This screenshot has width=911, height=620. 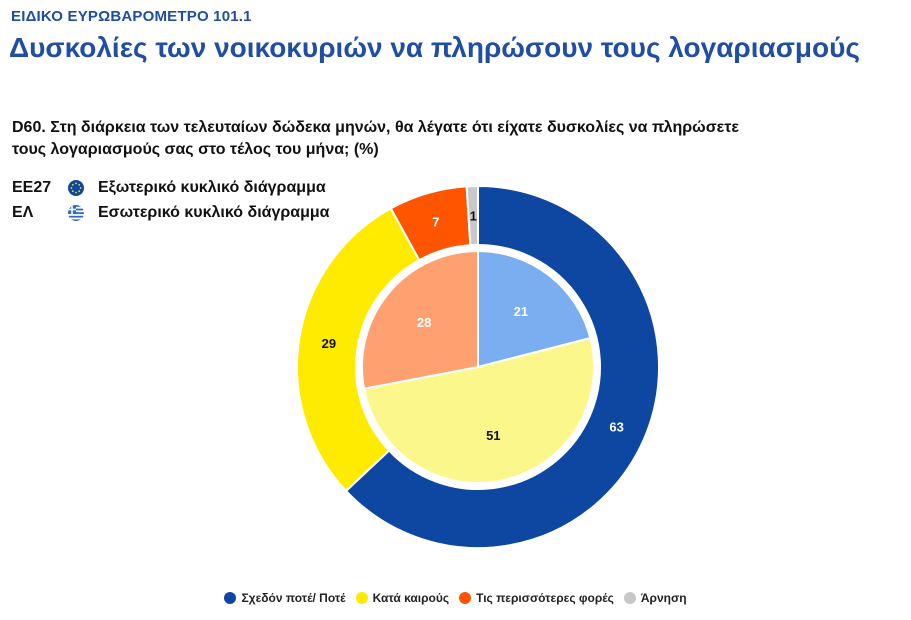 I want to click on legend-item-most-times: Τις περισσότερες φορές, so click(x=536, y=598).